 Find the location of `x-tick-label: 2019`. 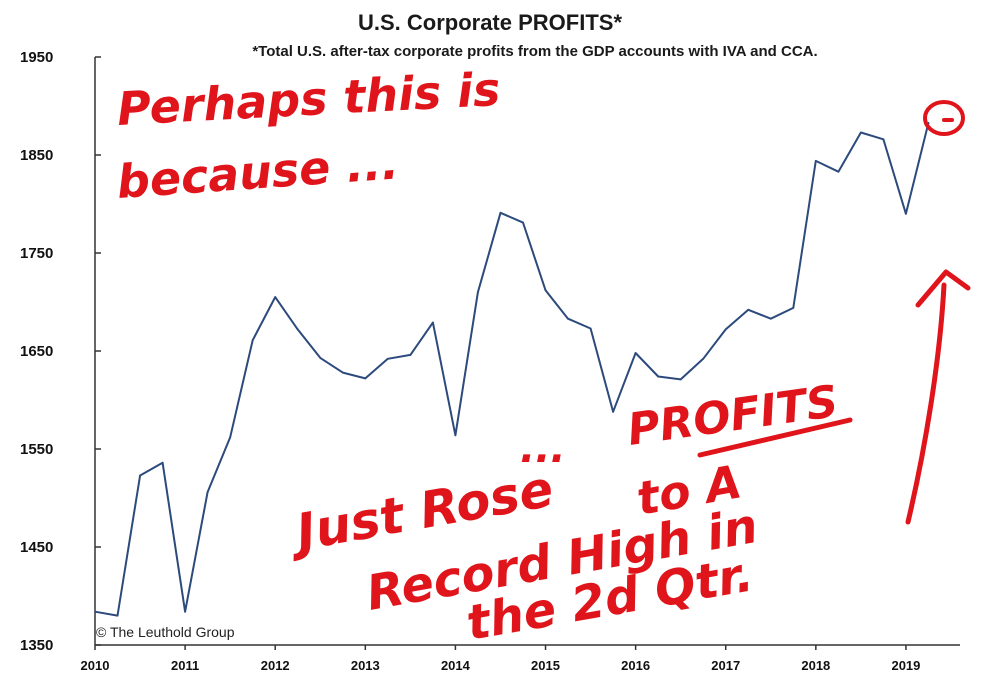

x-tick-label: 2019 is located at coordinates (905, 665).